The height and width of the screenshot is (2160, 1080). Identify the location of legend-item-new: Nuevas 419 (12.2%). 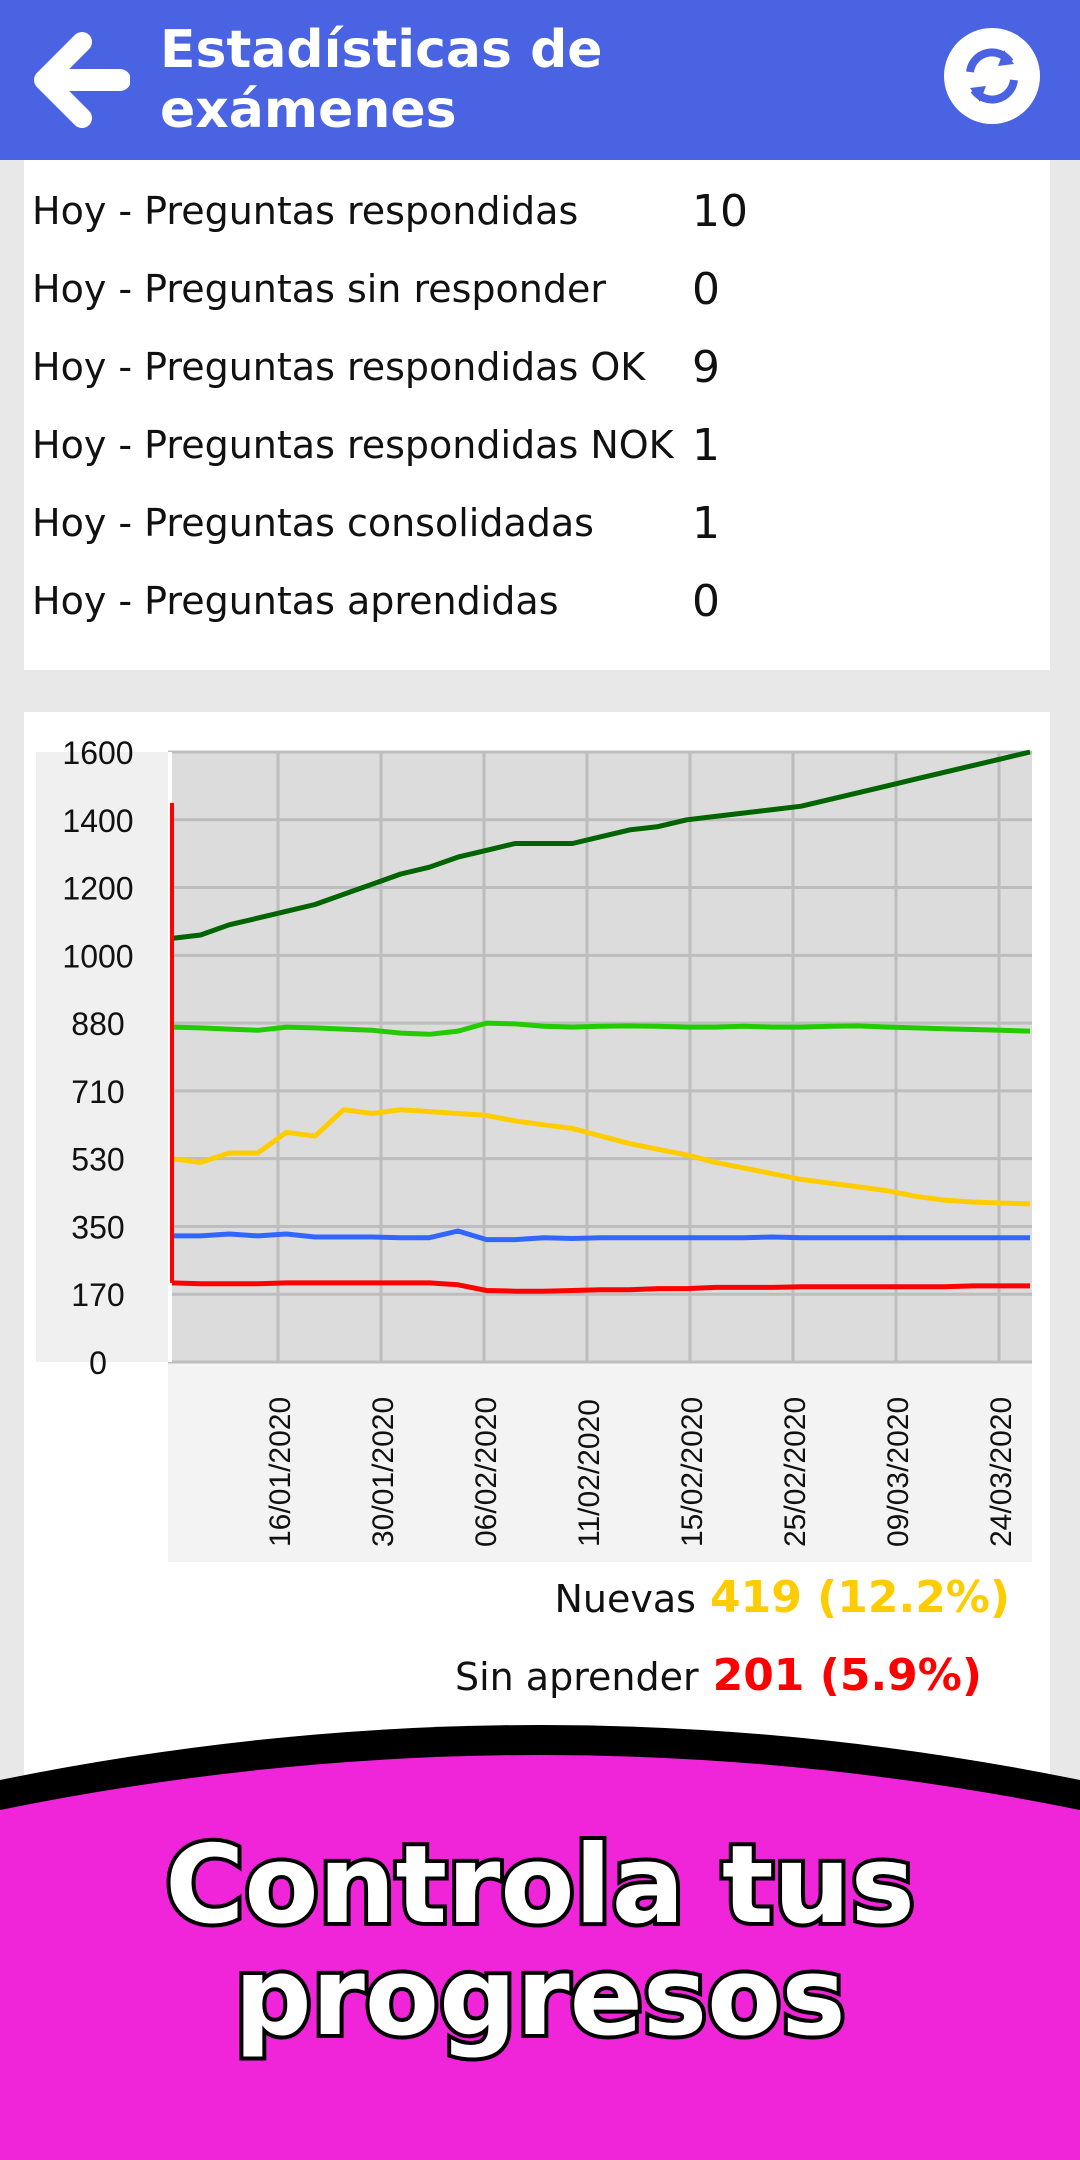
(783, 1597).